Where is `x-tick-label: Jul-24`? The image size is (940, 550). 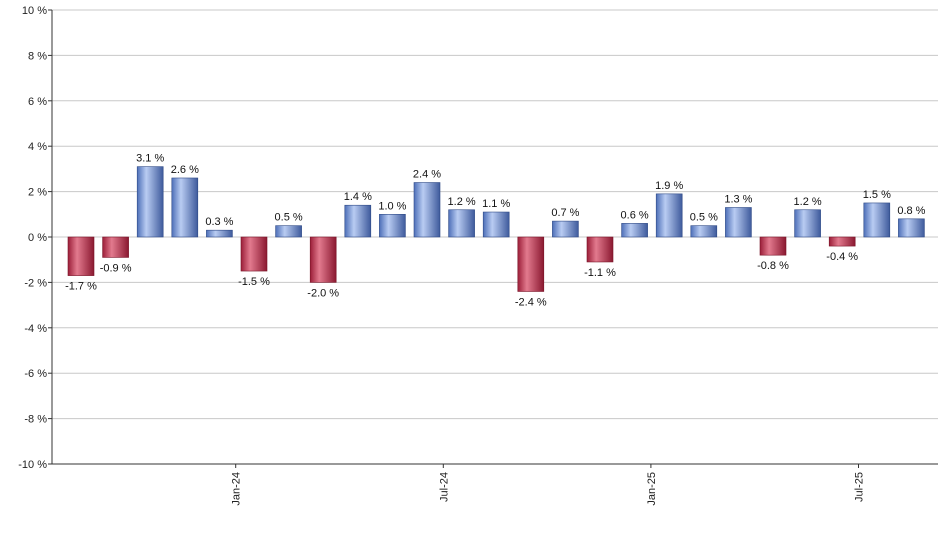 x-tick-label: Jul-24 is located at coordinates (444, 487).